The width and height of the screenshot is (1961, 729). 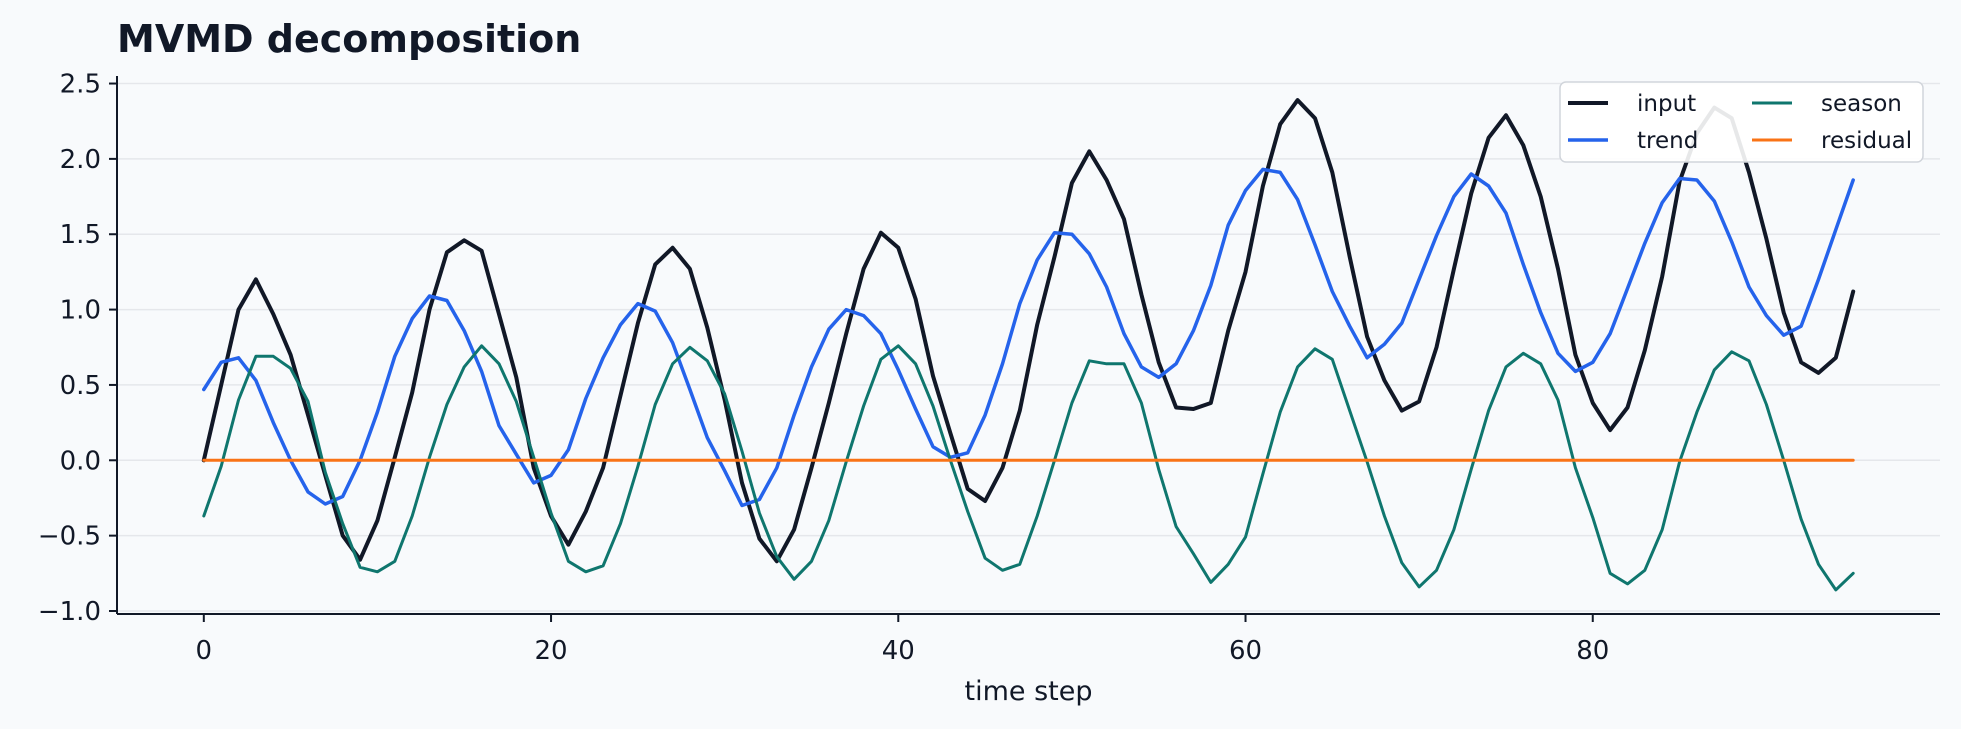 What do you see at coordinates (1029, 691) in the screenshot?
I see `x-axis-label: time step` at bounding box center [1029, 691].